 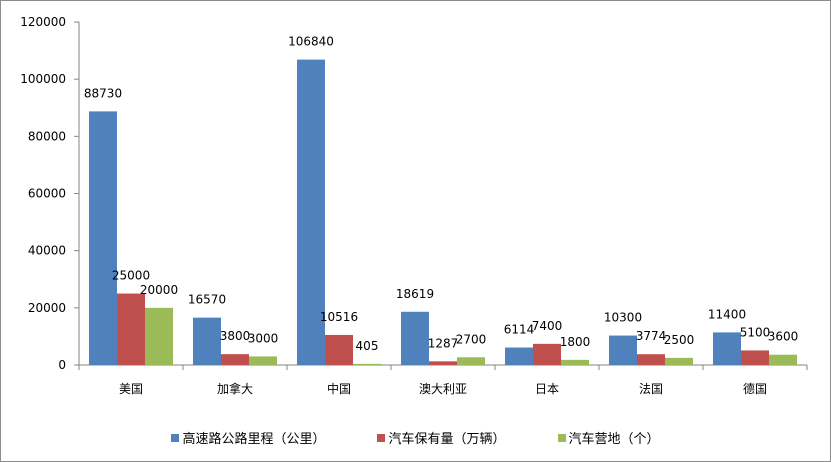 What do you see at coordinates (62, 365) in the screenshot?
I see `y-tick-label: 0` at bounding box center [62, 365].